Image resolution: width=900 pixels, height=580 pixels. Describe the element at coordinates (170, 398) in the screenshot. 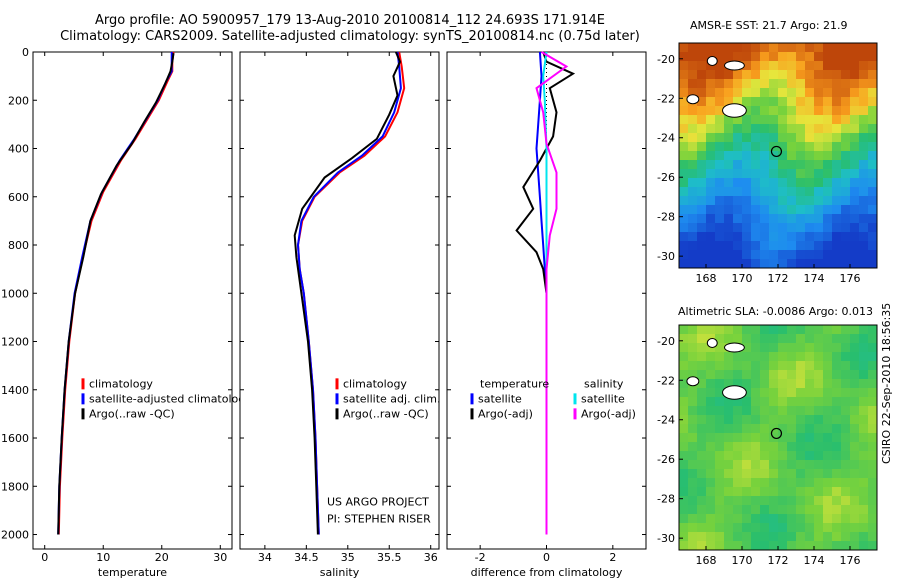

I see `temperature-legend-label: satellite-adjusted climatology` at that location.